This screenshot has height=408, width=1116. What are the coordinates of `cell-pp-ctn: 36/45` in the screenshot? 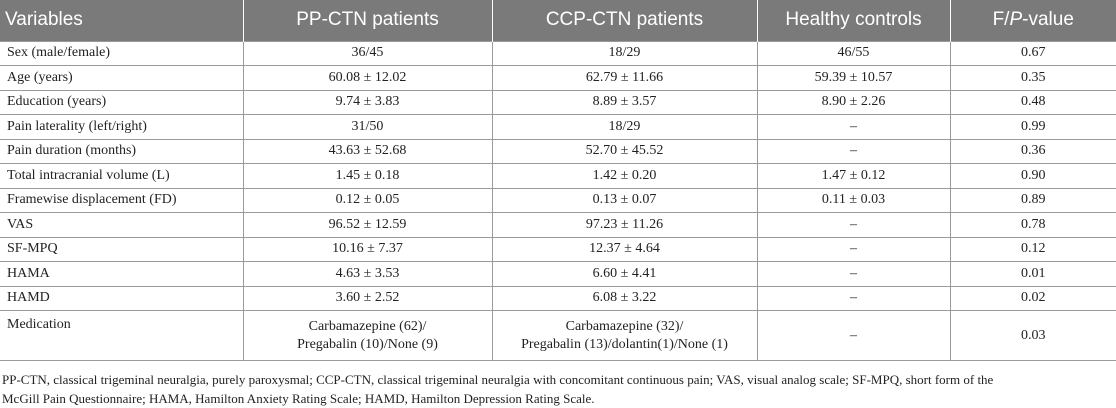 It's located at (367, 53).